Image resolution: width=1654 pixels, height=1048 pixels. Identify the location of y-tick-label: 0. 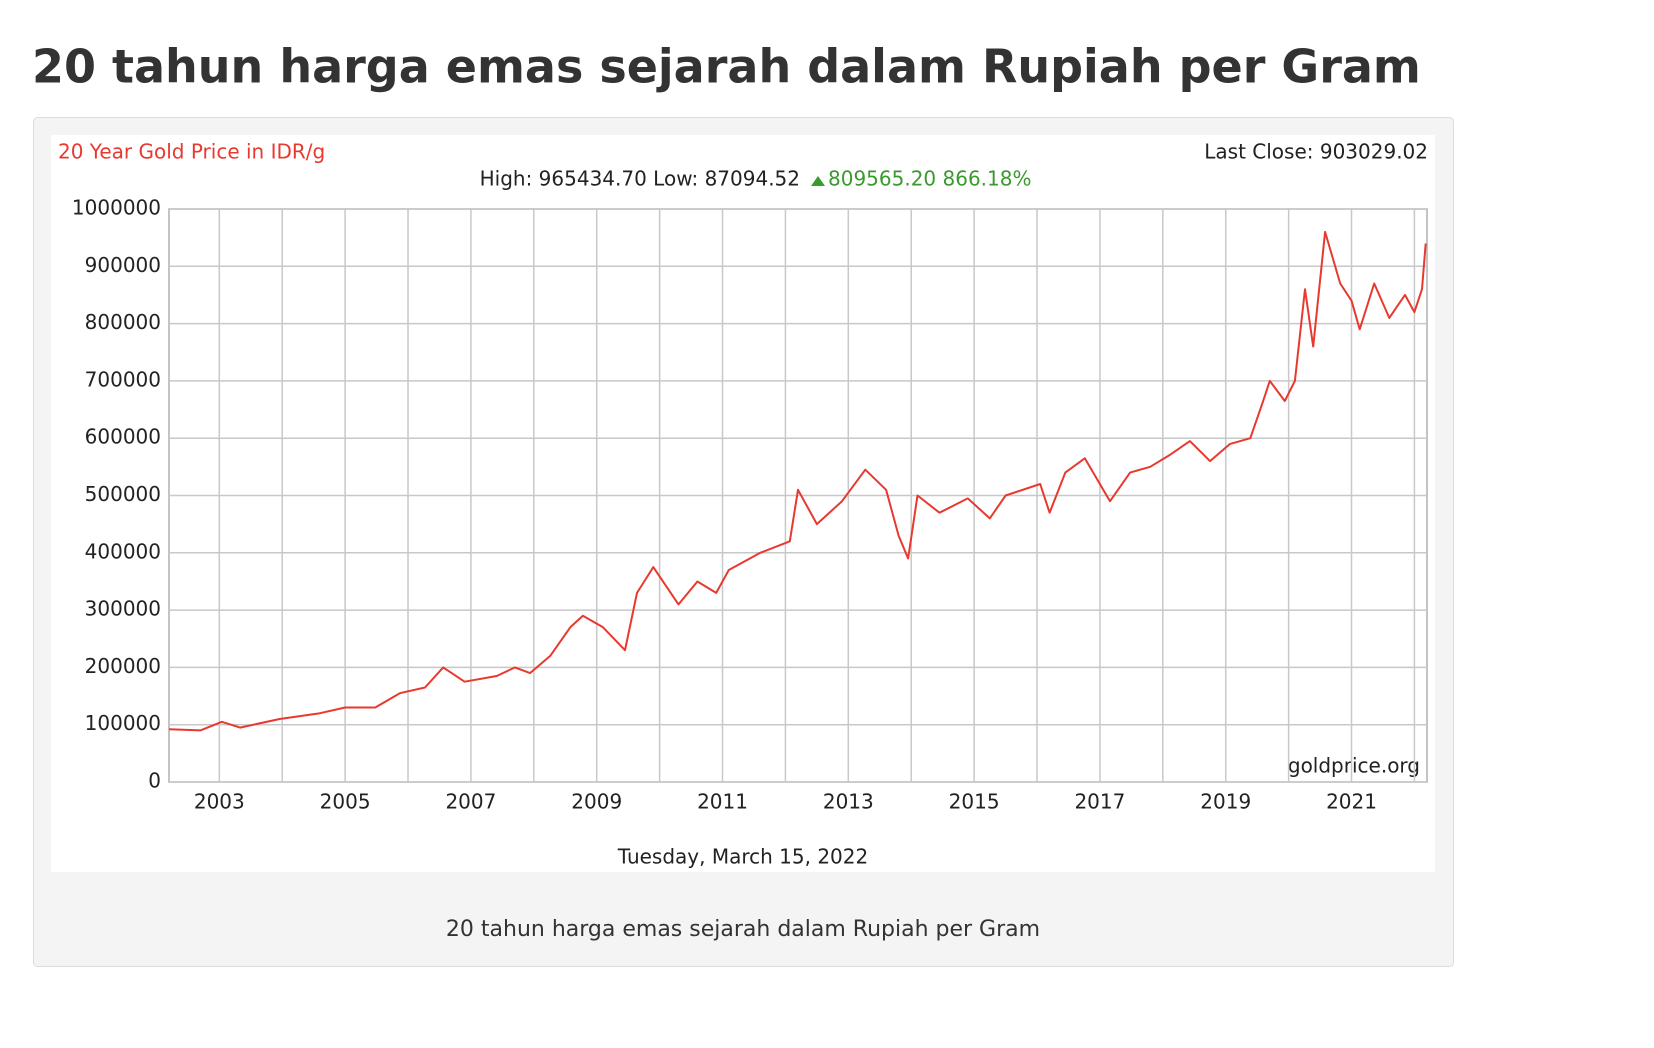
(154, 781).